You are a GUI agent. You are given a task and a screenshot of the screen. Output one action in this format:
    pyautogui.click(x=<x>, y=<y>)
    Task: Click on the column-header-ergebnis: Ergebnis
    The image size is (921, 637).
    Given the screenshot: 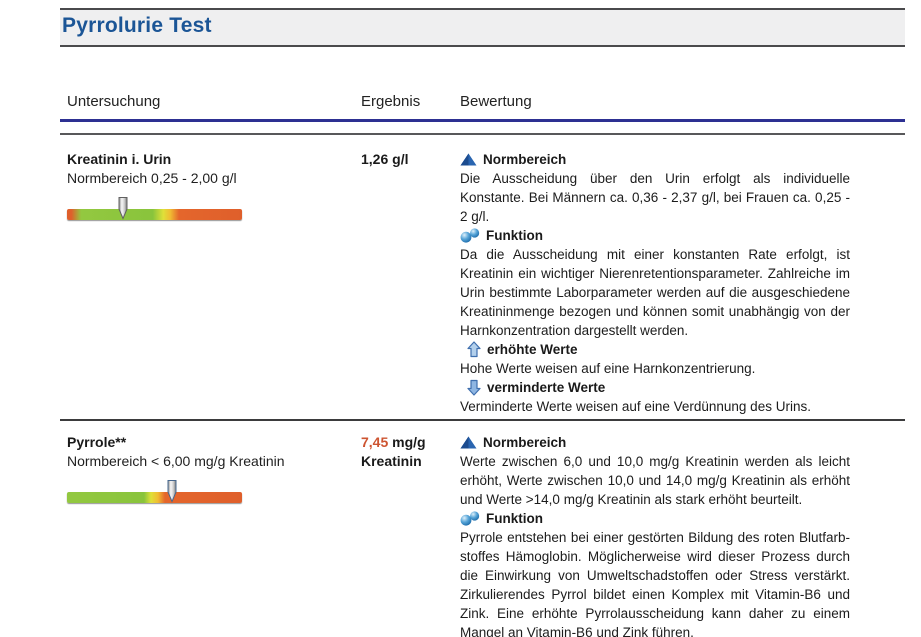 What is the action you would take?
    pyautogui.click(x=391, y=101)
    